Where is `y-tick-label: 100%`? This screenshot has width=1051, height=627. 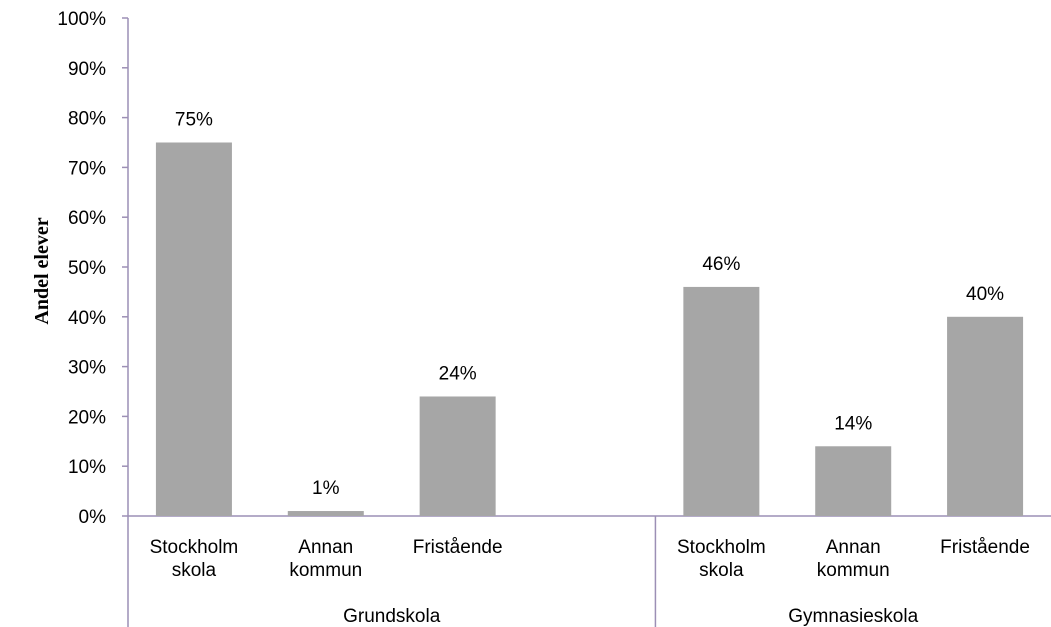 y-tick-label: 100% is located at coordinates (81, 19).